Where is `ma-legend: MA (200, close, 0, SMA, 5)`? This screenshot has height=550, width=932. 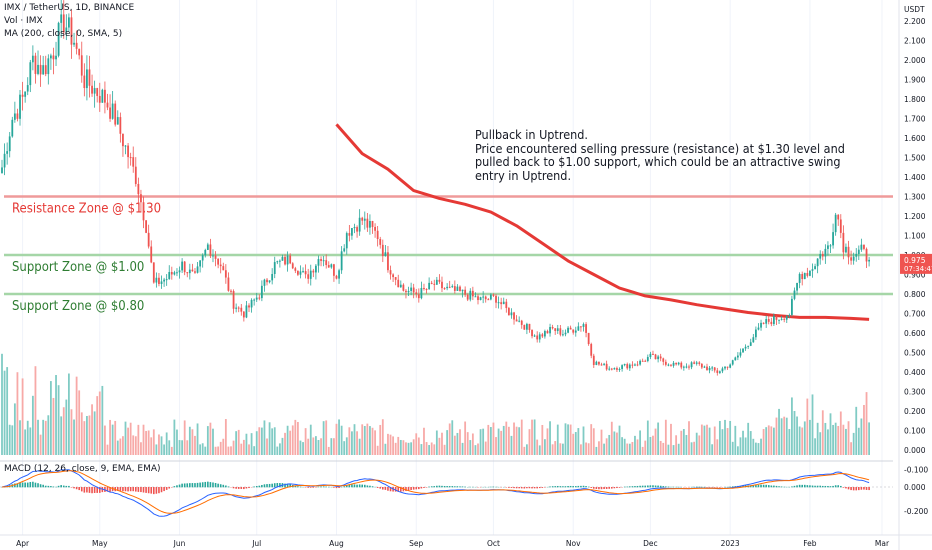
ma-legend: MA (200, close, 0, SMA, 5) is located at coordinates (63, 34).